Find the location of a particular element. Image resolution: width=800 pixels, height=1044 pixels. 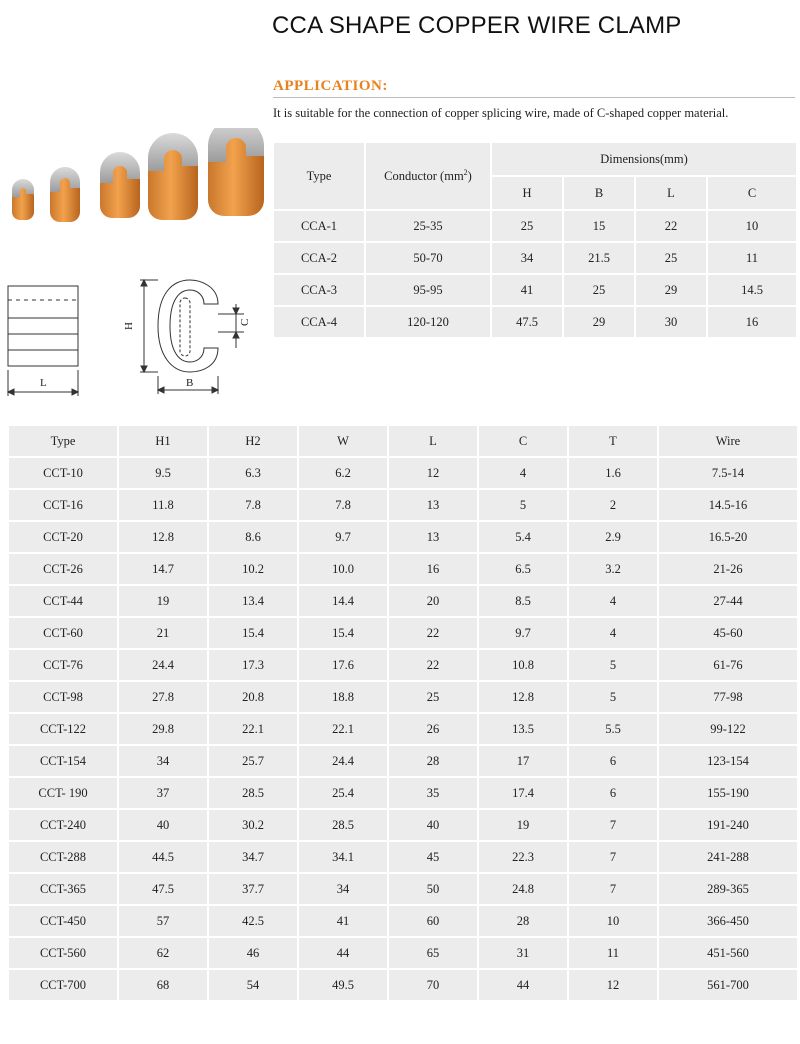

col-header: T is located at coordinates (613, 441).